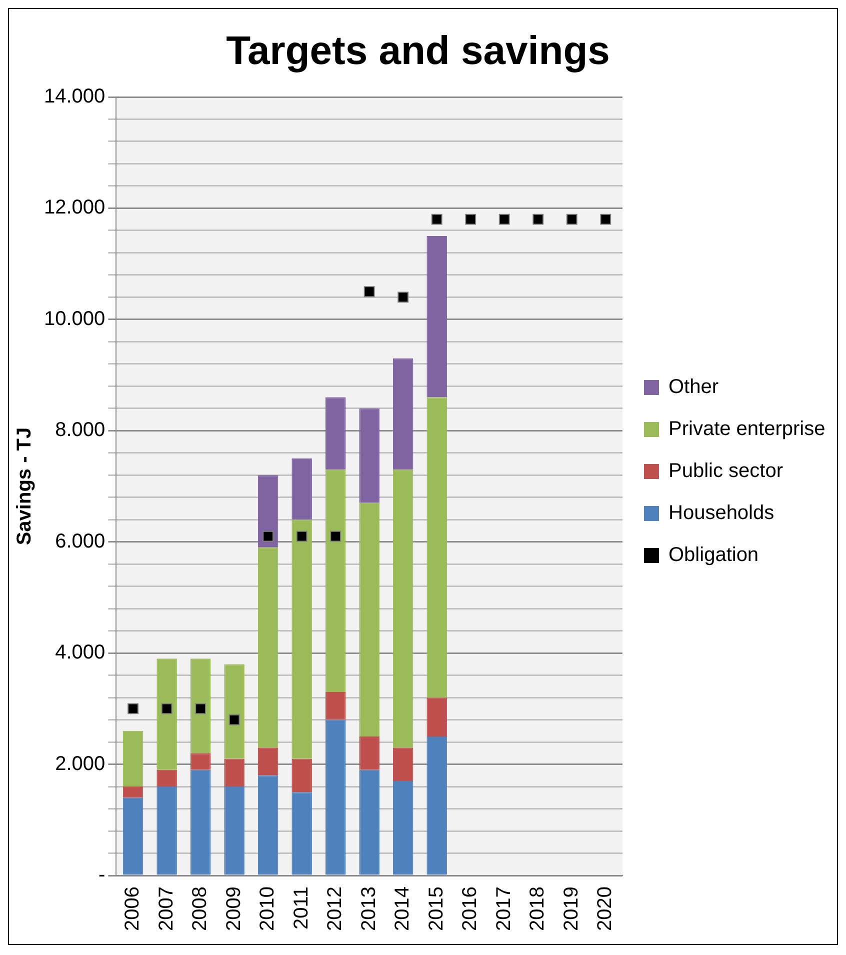 Image resolution: width=846 pixels, height=955 pixels. Describe the element at coordinates (267, 909) in the screenshot. I see `x-tick-label: 2010` at that location.